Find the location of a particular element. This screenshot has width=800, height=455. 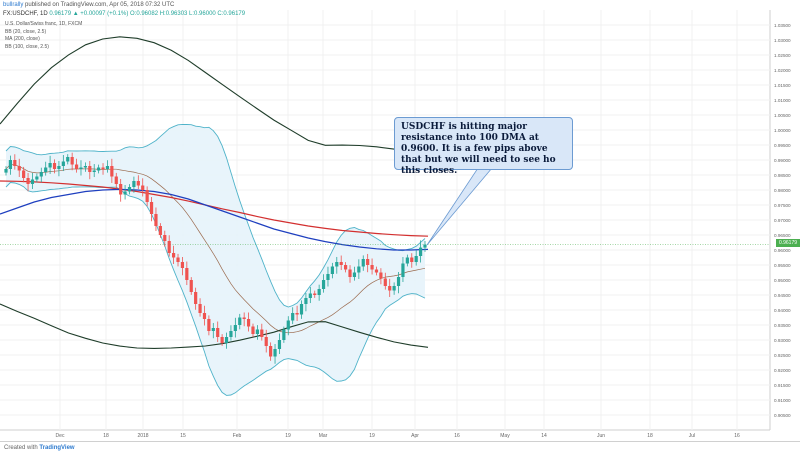

indicator-bb100: BB (100, close, 2.5) is located at coordinates (27, 46).